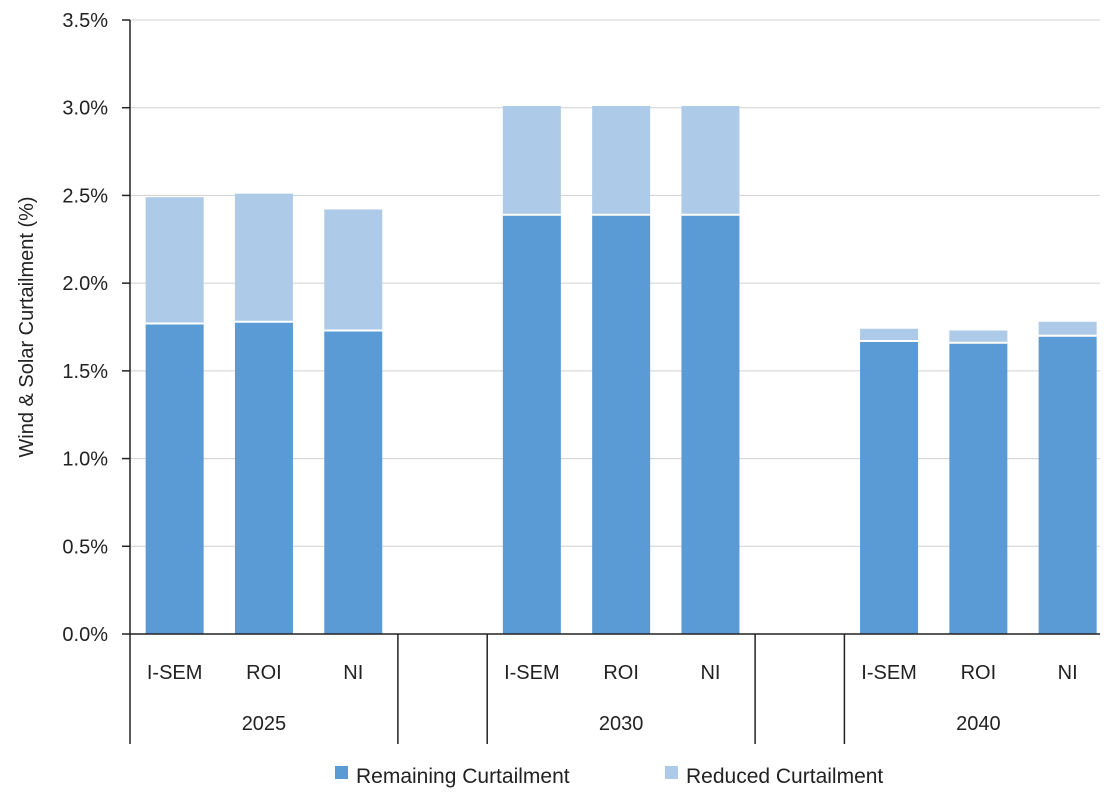 The width and height of the screenshot is (1106, 794). I want to click on y-axis-title: Wind & Solar Curtailment (%), so click(27, 326).